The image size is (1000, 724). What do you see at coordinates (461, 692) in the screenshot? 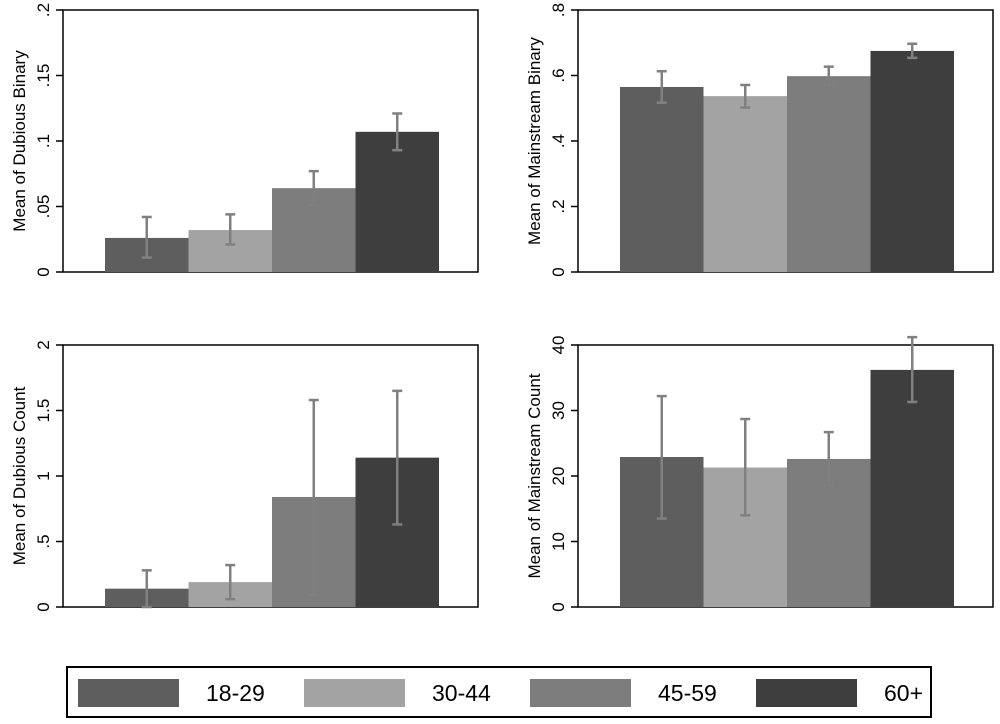
I see `legend-label-30-44: 30-44` at bounding box center [461, 692].